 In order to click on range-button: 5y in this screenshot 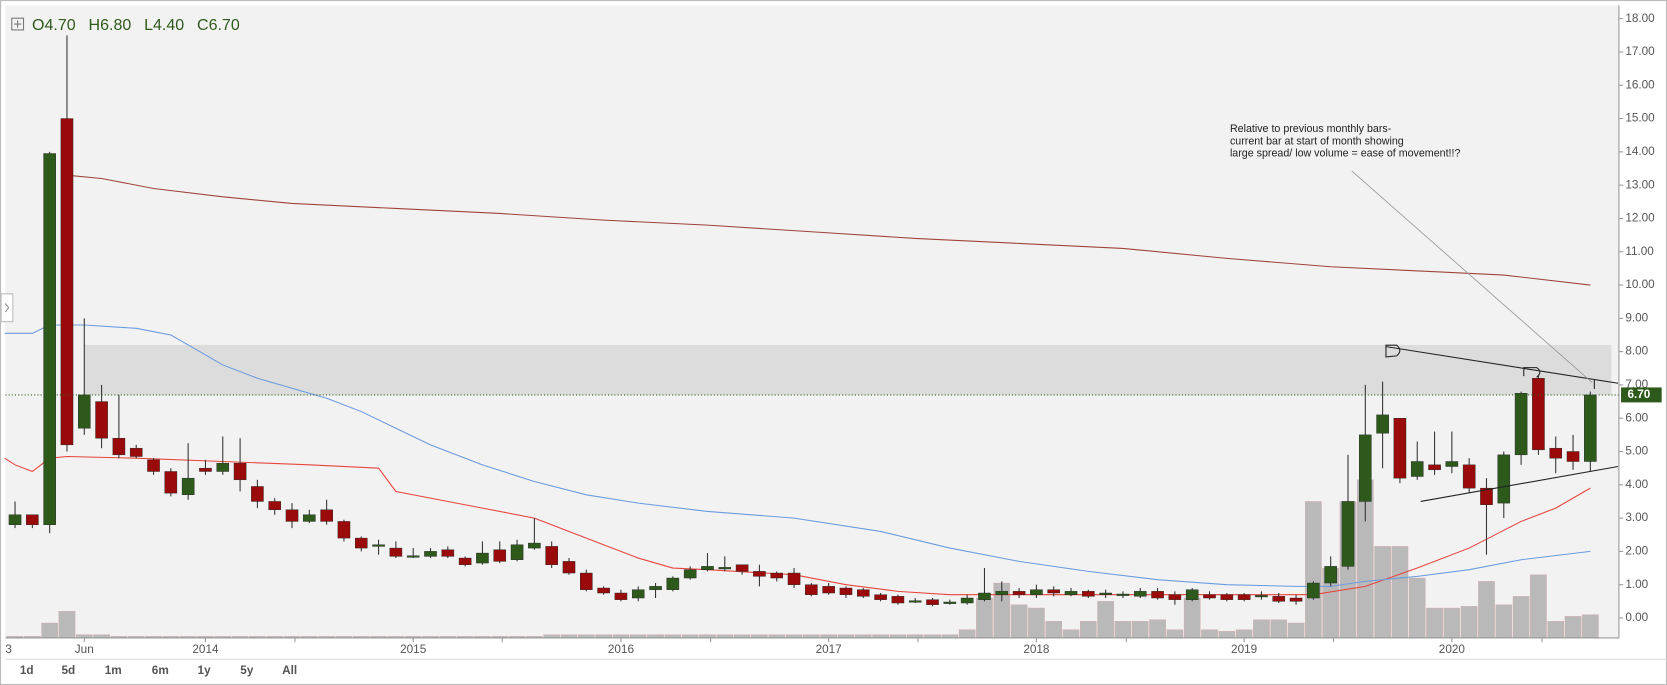, I will do `click(247, 670)`.